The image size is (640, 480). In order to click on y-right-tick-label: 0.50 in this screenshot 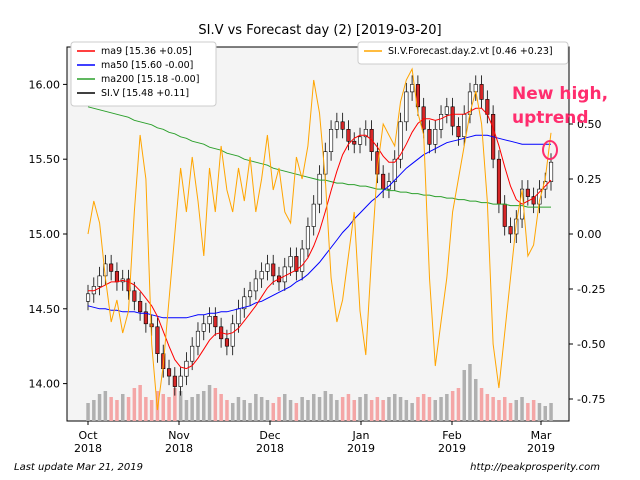, I will do `click(589, 124)`.